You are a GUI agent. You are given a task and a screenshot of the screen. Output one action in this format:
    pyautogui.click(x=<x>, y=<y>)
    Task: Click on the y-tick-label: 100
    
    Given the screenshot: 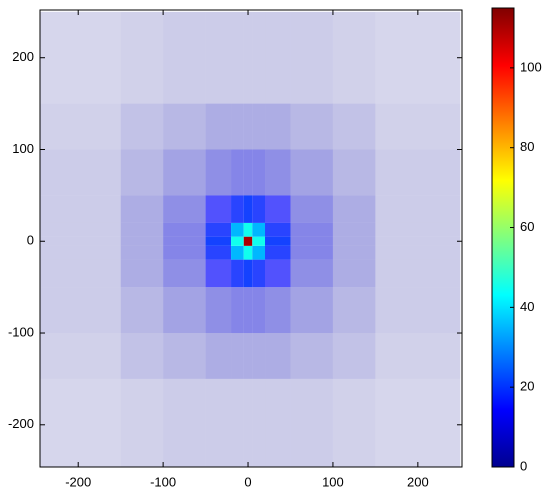 What is the action you would take?
    pyautogui.click(x=23, y=148)
    